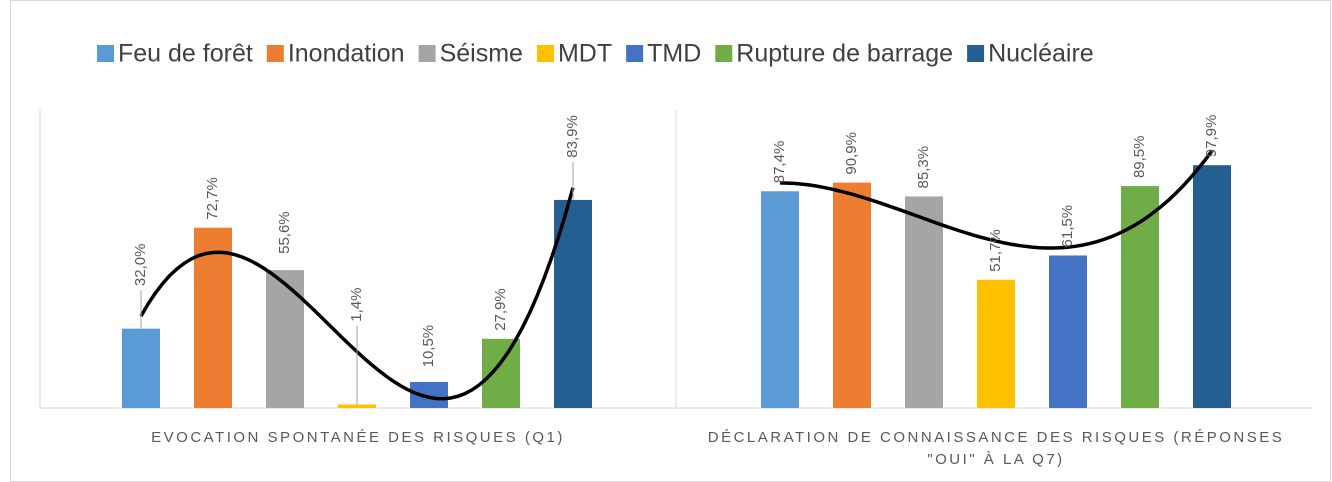 This screenshot has width=1332, height=482. What do you see at coordinates (1139, 156) in the screenshot?
I see `data-label: 89,5%` at bounding box center [1139, 156].